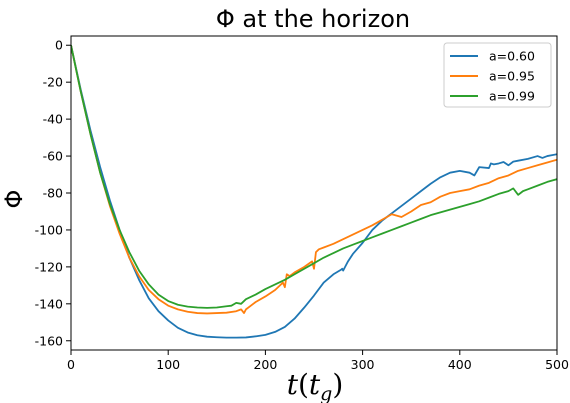 This screenshot has width=570, height=403. What do you see at coordinates (512, 76) in the screenshot?
I see `legend-label: a=0.95` at bounding box center [512, 76].